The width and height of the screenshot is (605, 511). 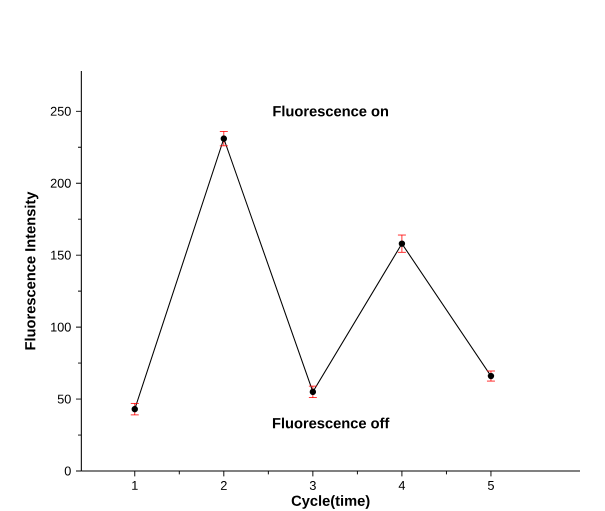 What do you see at coordinates (402, 485) in the screenshot?
I see `x-tick-label: 4` at bounding box center [402, 485].